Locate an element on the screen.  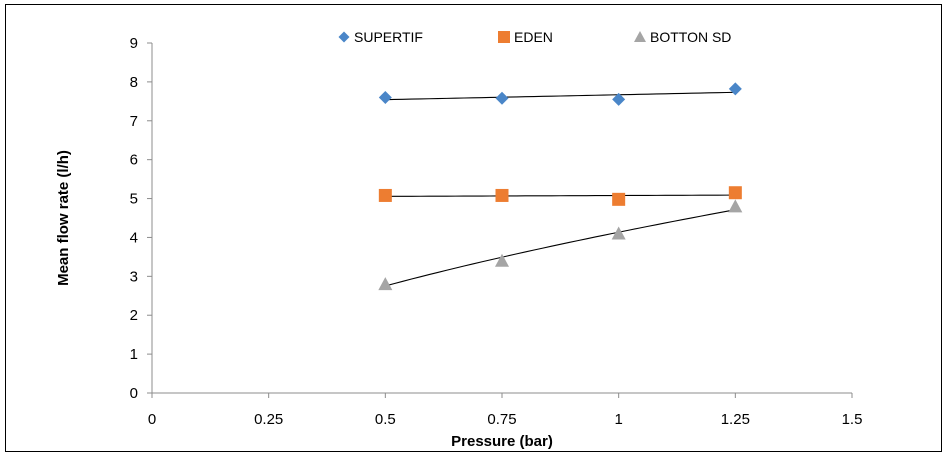
x-tick-label: 0.5 is located at coordinates (385, 419).